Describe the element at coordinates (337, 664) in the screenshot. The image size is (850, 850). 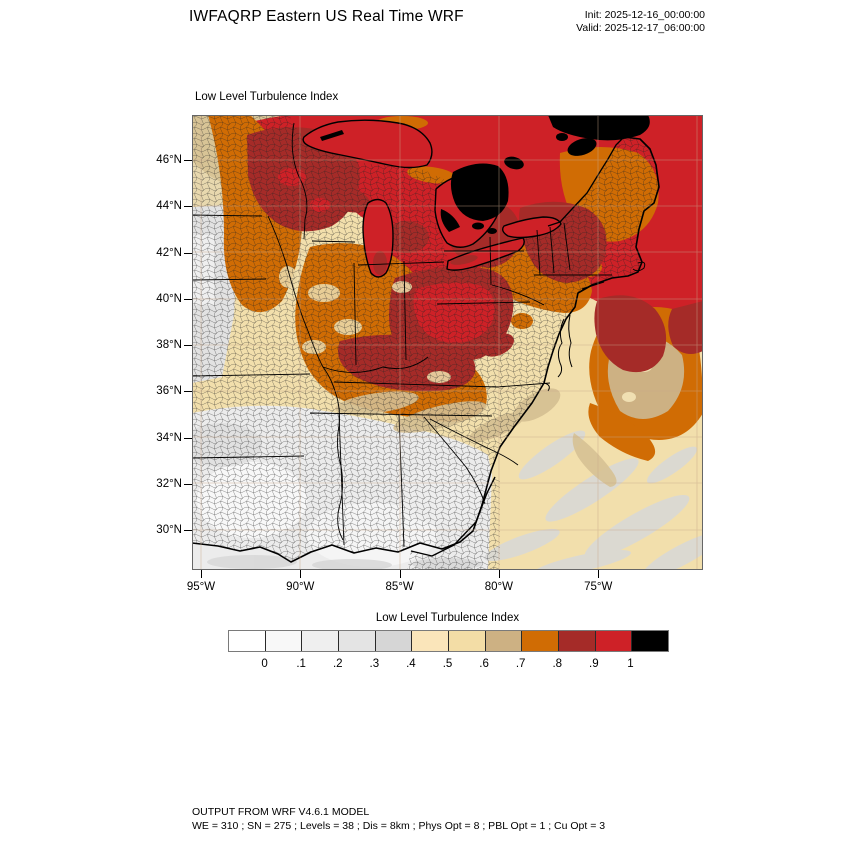
I see `colorbar-tick-label: .2` at that location.